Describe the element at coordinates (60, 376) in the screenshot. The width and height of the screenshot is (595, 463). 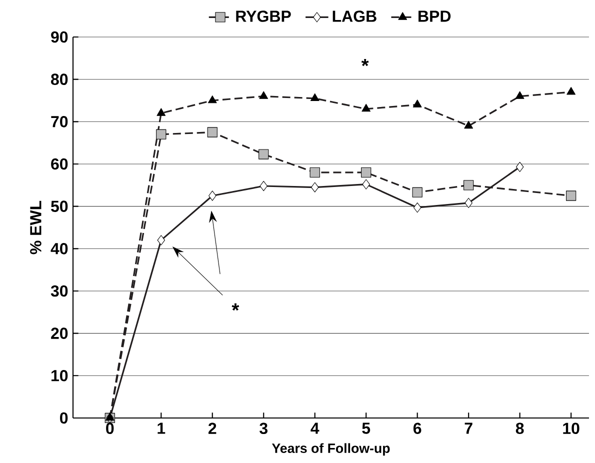
I see `y-tick-label: 10` at that location.